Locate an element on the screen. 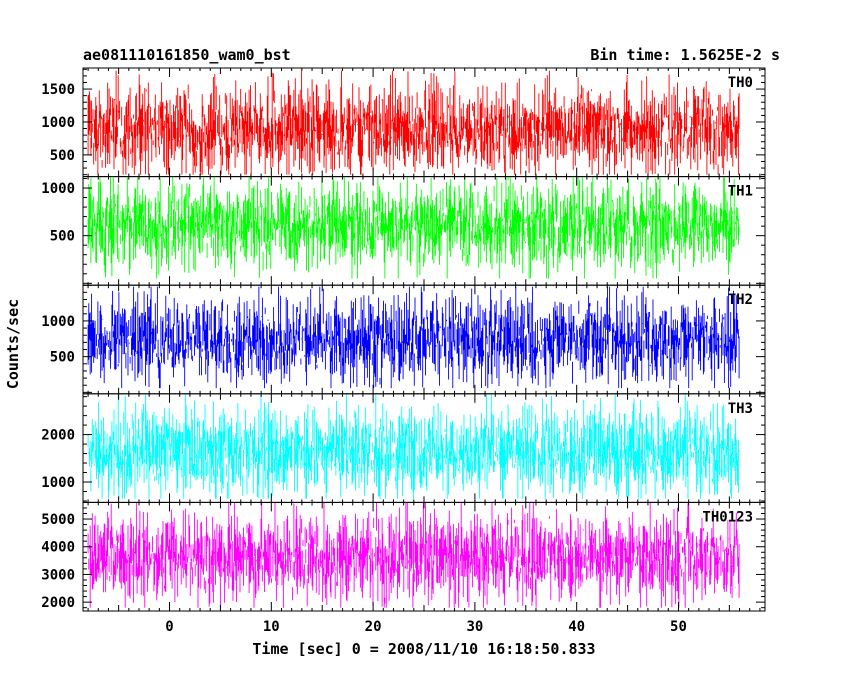 This screenshot has height=680, width=850. chart-title-right: Bin time: 1.5625E-2 s is located at coordinates (685, 55).